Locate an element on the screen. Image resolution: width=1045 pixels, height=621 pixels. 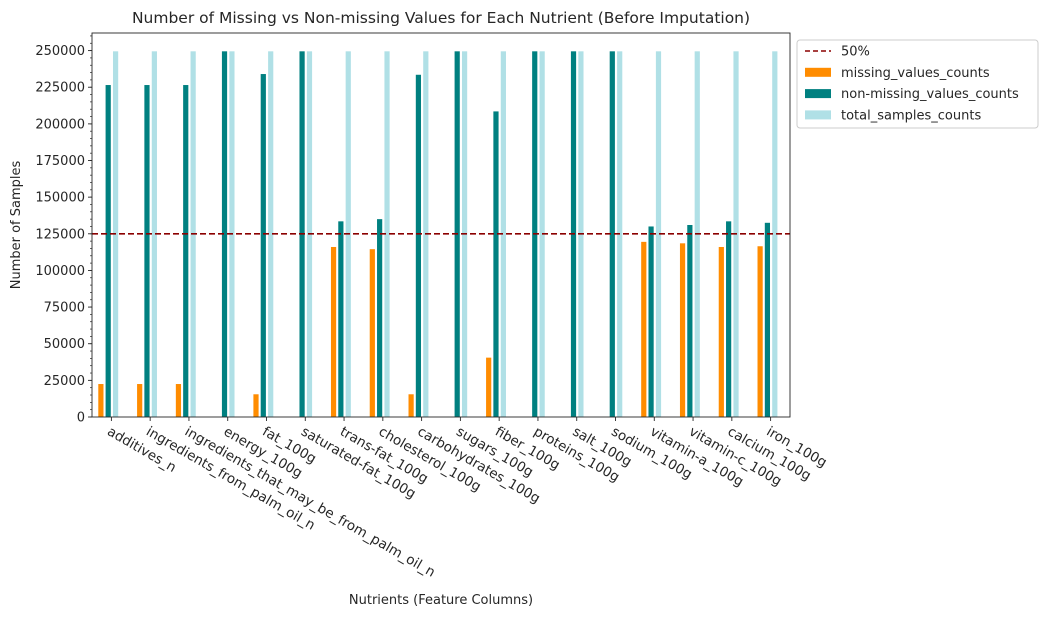
y-tick-label: 200000 is located at coordinates (60, 124).